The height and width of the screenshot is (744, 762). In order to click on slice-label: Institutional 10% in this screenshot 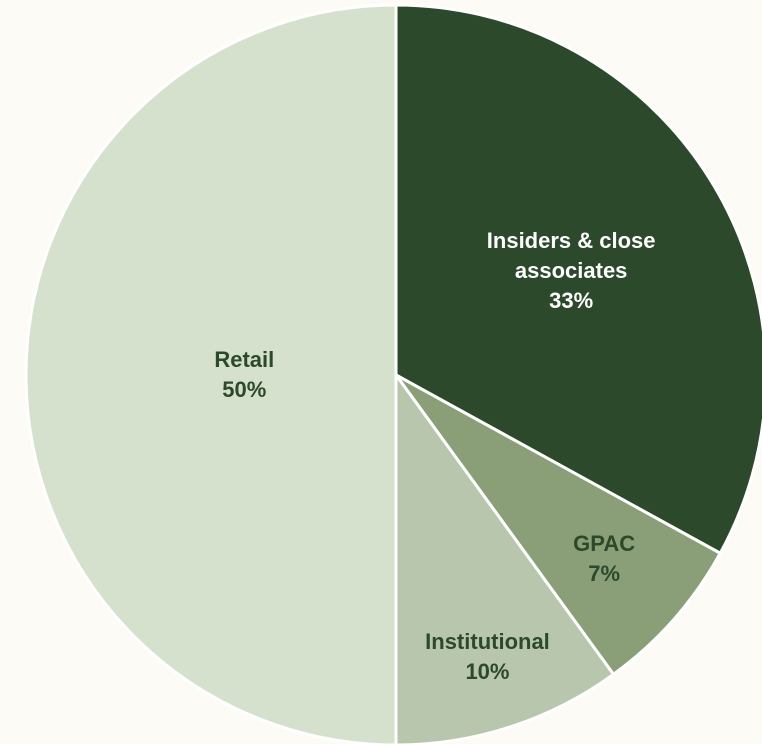, I will do `click(487, 657)`.